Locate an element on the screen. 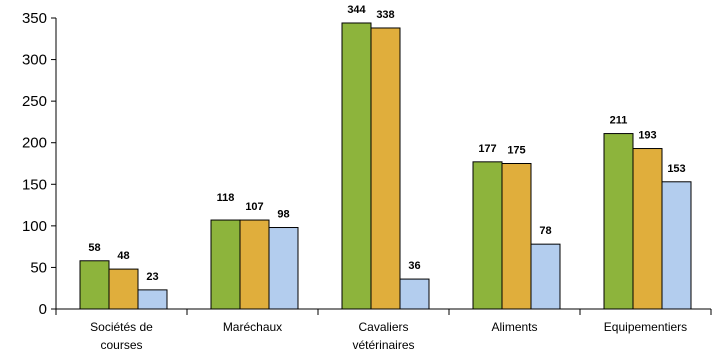 The height and width of the screenshot is (358, 716). x-tick-label: Aliments is located at coordinates (514, 327).